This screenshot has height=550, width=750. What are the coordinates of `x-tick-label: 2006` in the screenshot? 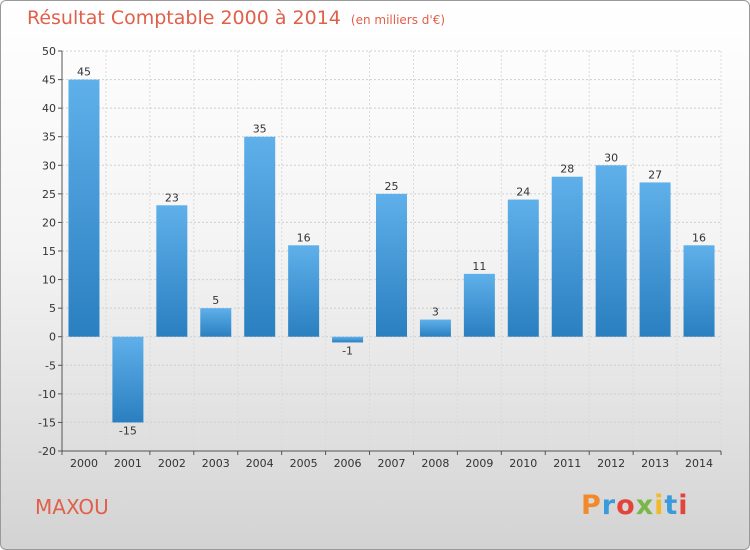 It's located at (348, 463).